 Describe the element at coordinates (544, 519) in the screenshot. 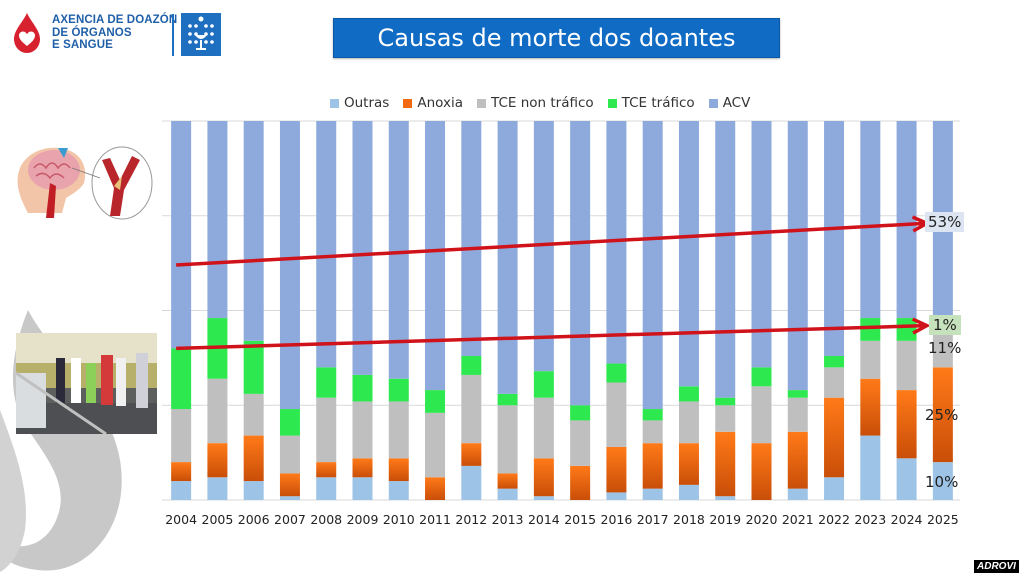

I see `x-tick-label-2014: 2014` at that location.